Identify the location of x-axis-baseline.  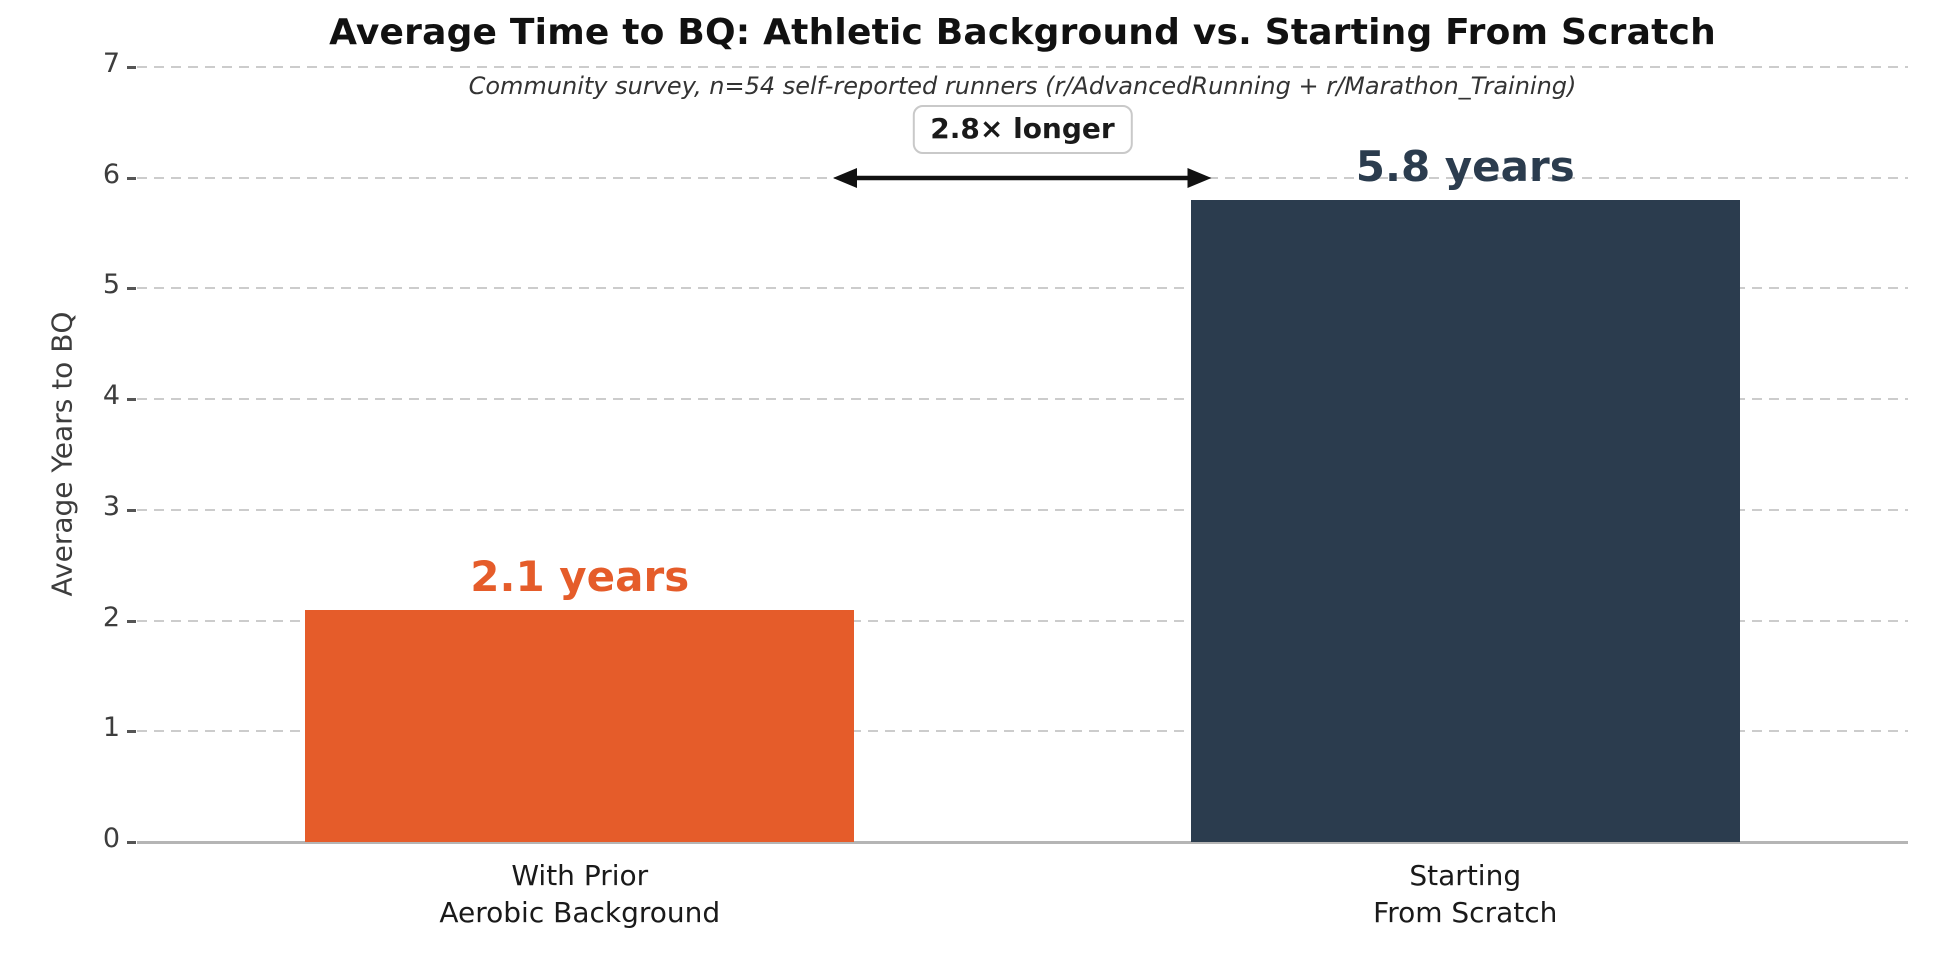
(1022, 842).